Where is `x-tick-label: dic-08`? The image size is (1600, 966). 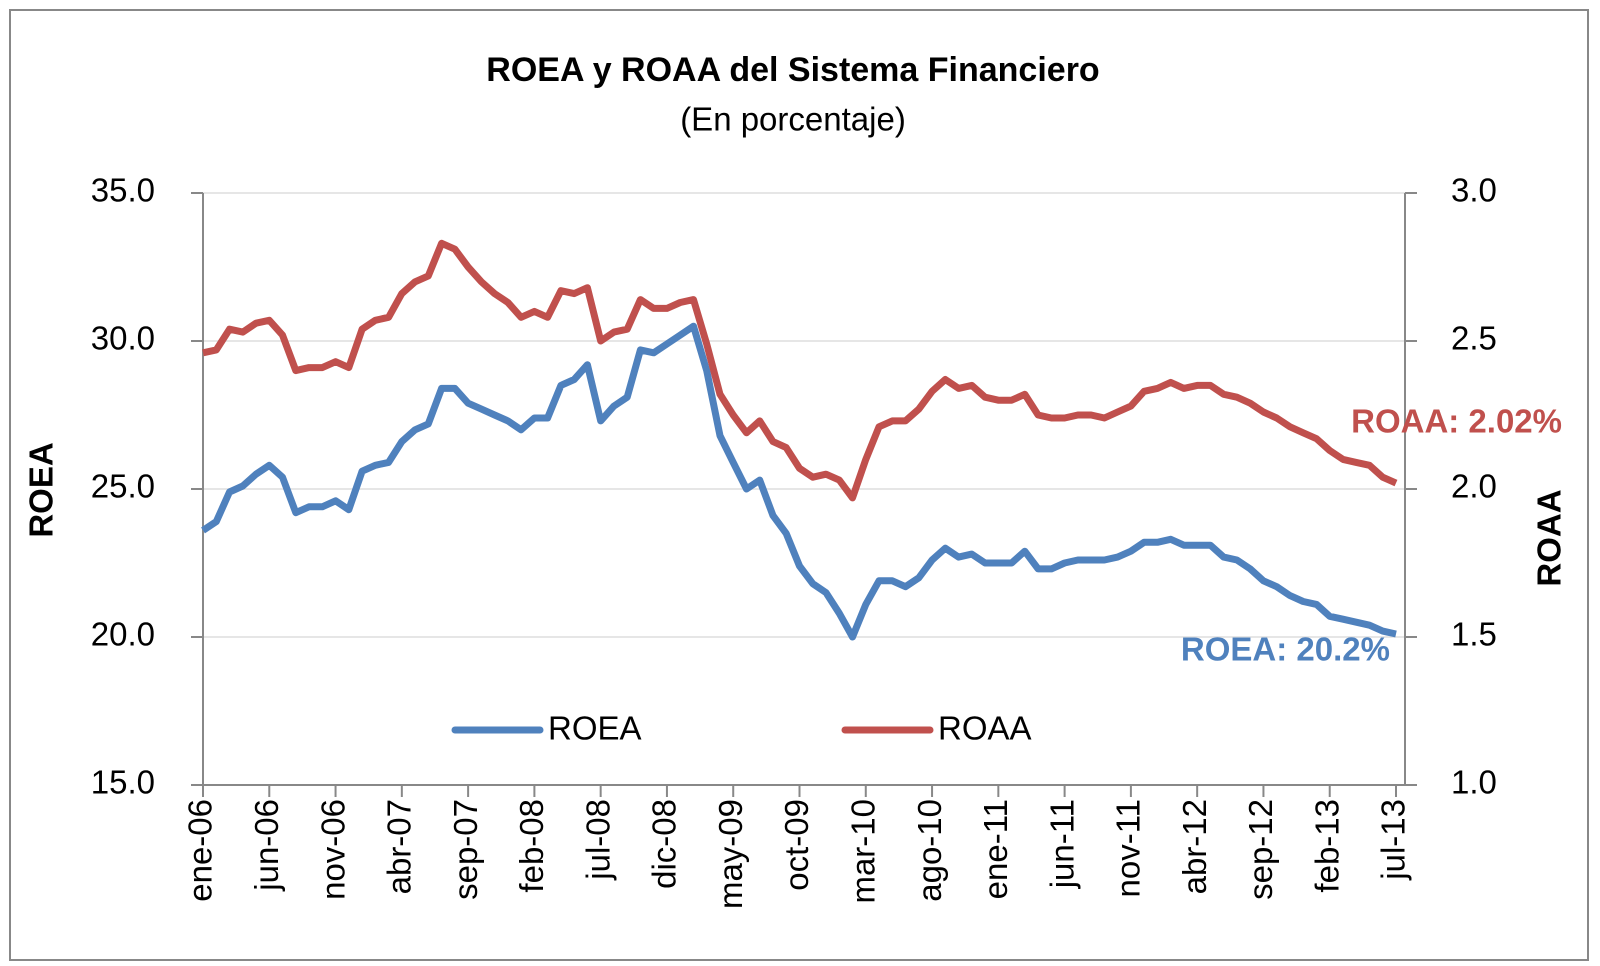
x-tick-label: dic-08 is located at coordinates (664, 844).